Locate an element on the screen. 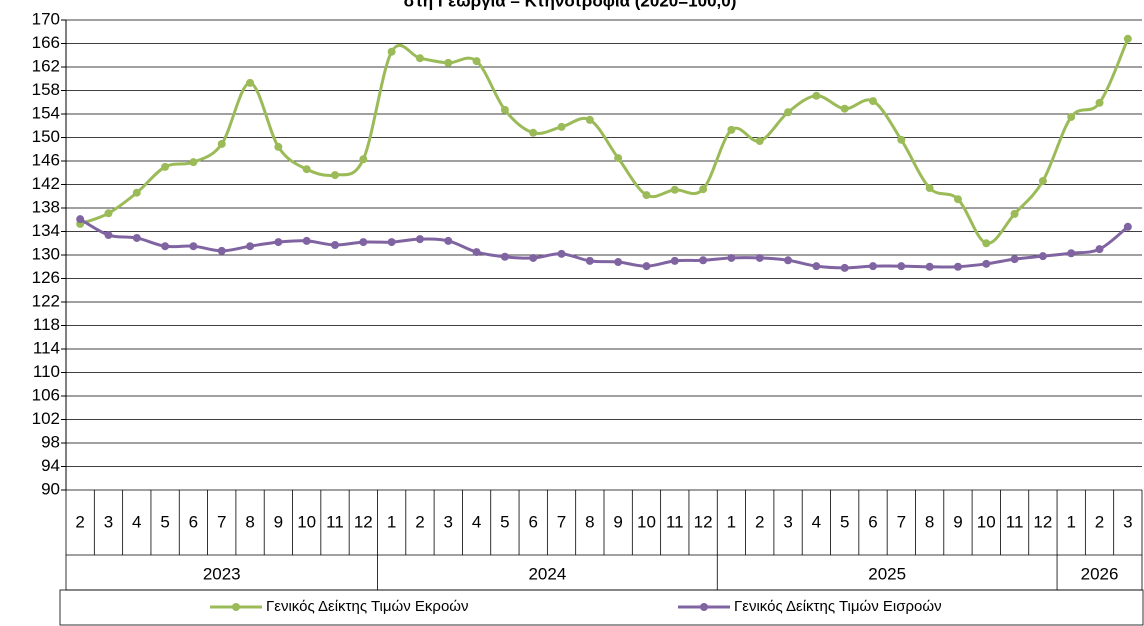 The height and width of the screenshot is (626, 1144). y-tick-label: 150 is located at coordinates (46, 136).